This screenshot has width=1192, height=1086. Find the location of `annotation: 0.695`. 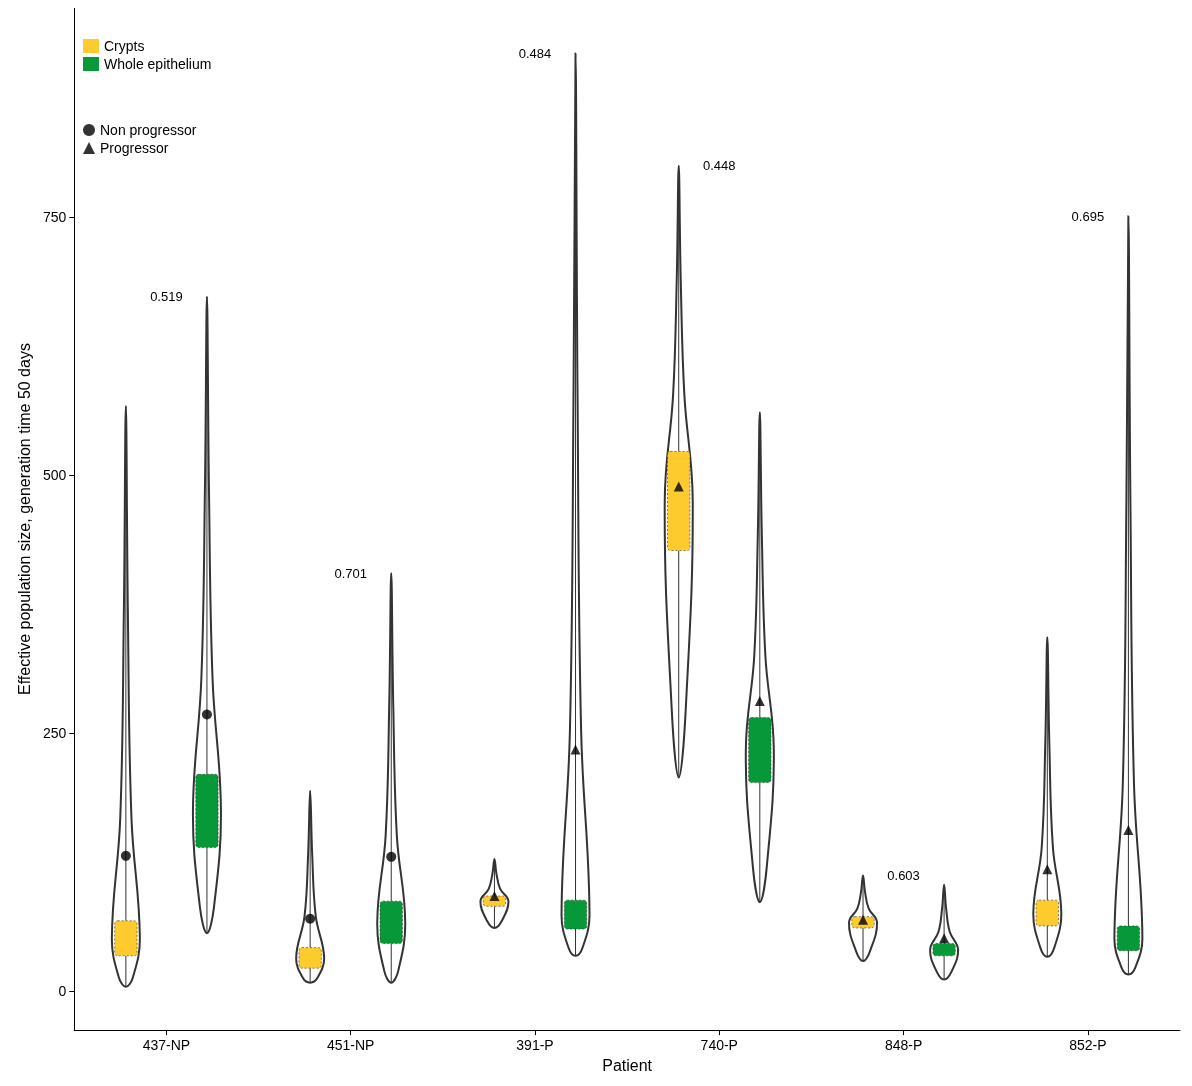

annotation: 0.695 is located at coordinates (1088, 216).